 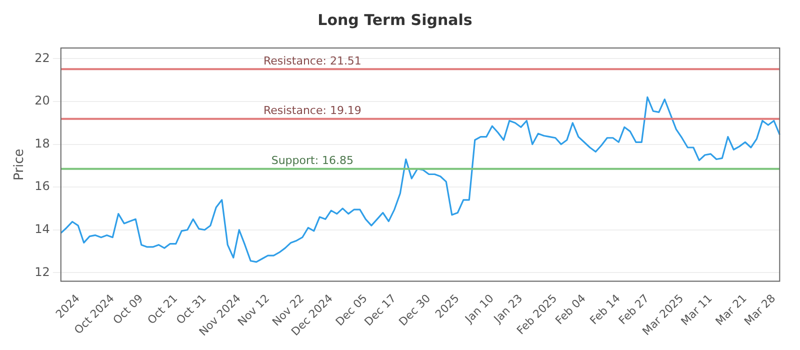 What do you see at coordinates (42, 57) in the screenshot?
I see `y-tick-label: 22` at bounding box center [42, 57].